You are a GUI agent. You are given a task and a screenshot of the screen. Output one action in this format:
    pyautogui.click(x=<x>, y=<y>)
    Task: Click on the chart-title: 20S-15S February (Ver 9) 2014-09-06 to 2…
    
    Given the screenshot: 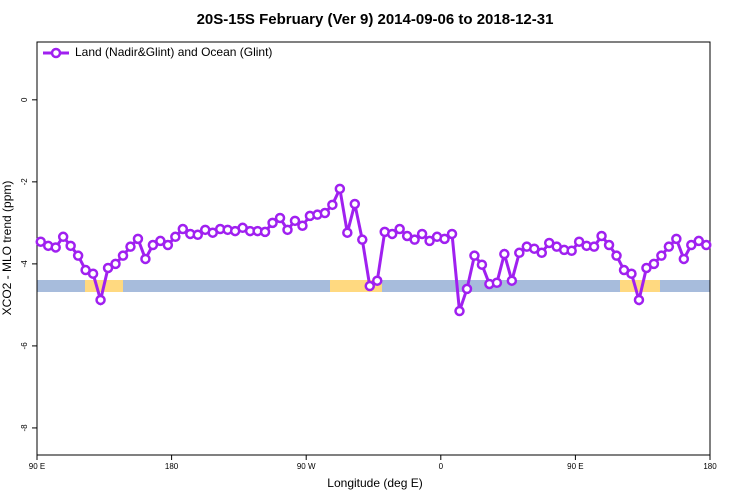 What is the action you would take?
    pyautogui.click(x=375, y=19)
    